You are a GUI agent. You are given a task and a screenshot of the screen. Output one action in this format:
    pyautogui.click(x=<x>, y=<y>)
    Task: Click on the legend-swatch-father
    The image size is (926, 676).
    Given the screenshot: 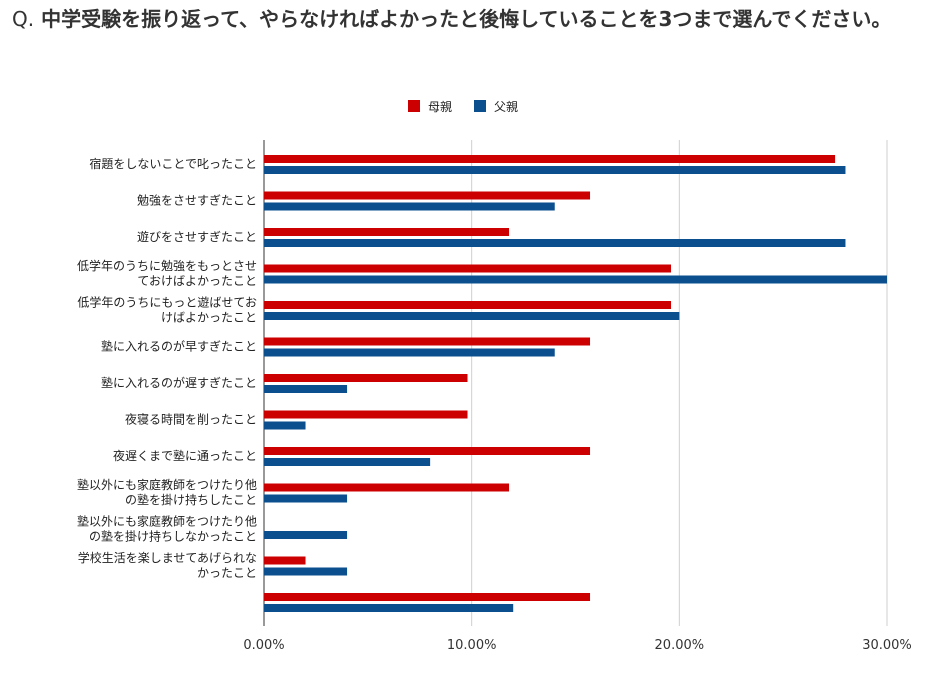 What is the action you would take?
    pyautogui.click(x=480, y=106)
    